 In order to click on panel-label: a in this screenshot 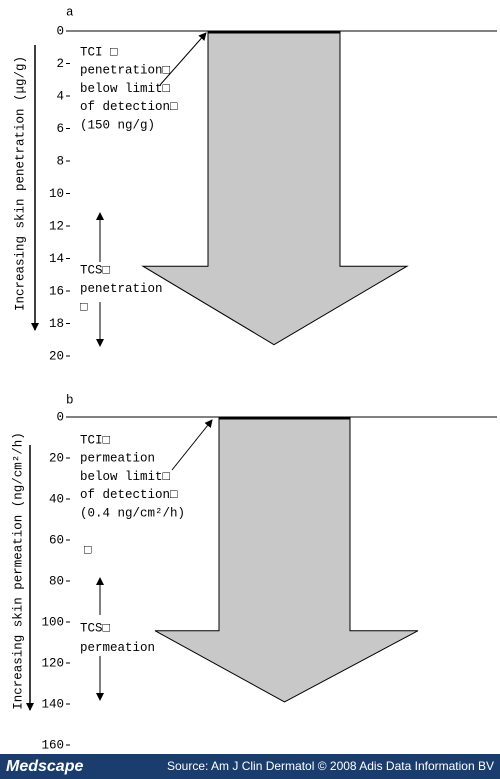, I will do `click(70, 12)`.